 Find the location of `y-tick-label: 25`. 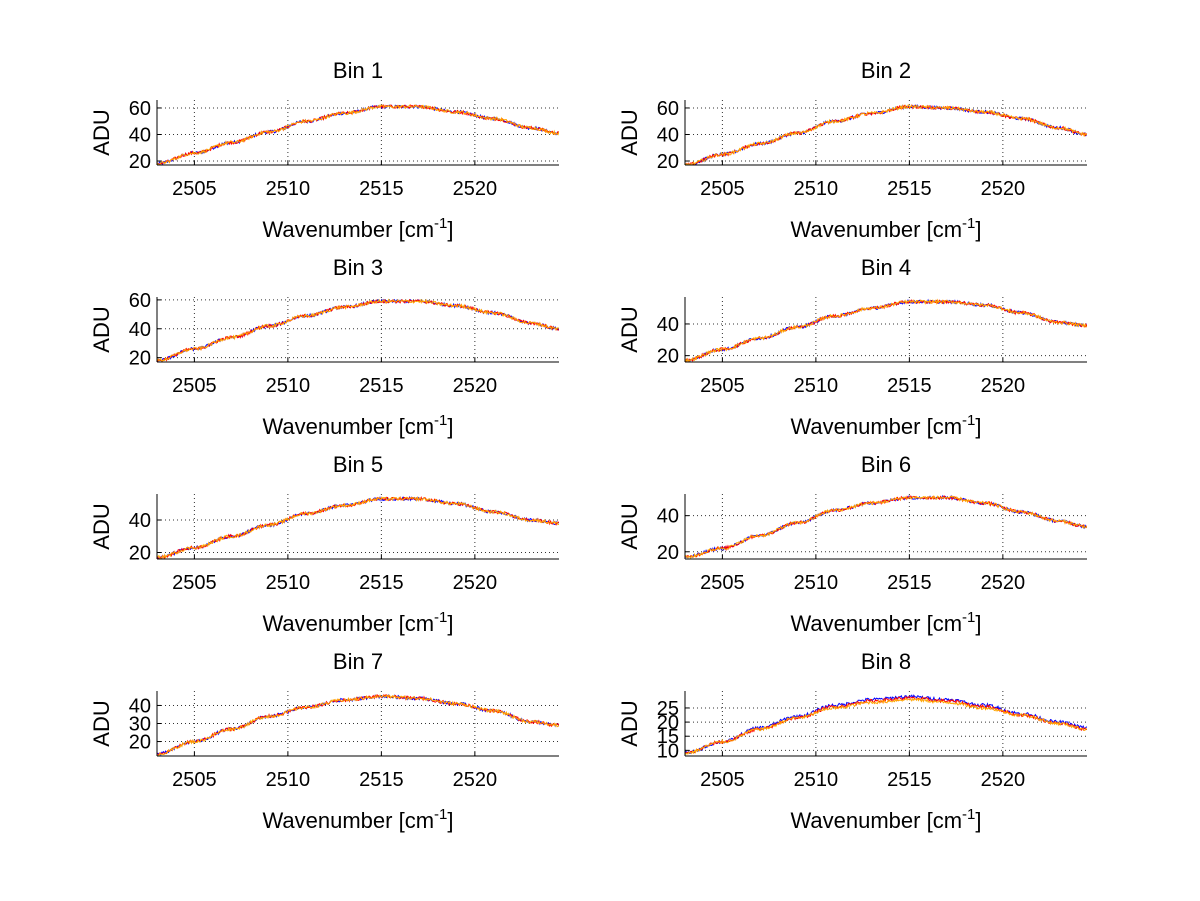

y-tick-label: 25 is located at coordinates (668, 709).